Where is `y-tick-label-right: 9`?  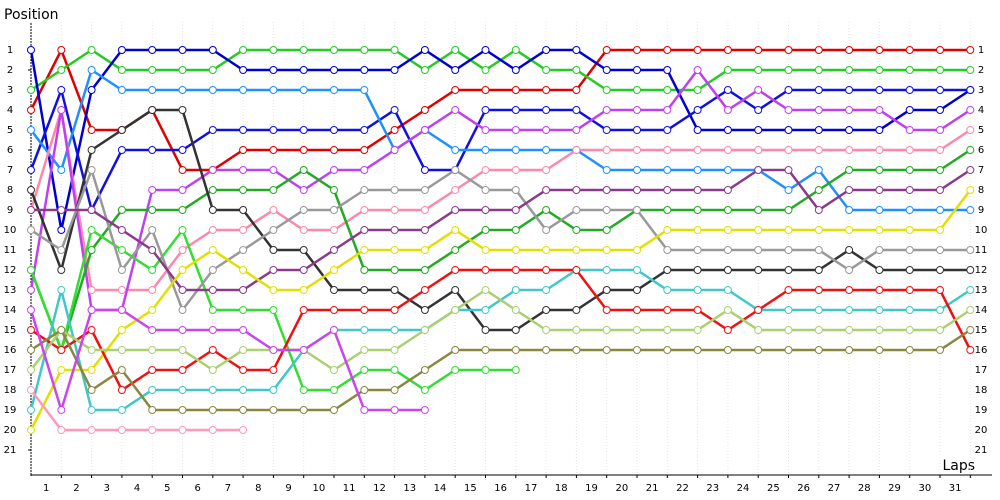 y-tick-label-right: 9 is located at coordinates (981, 210).